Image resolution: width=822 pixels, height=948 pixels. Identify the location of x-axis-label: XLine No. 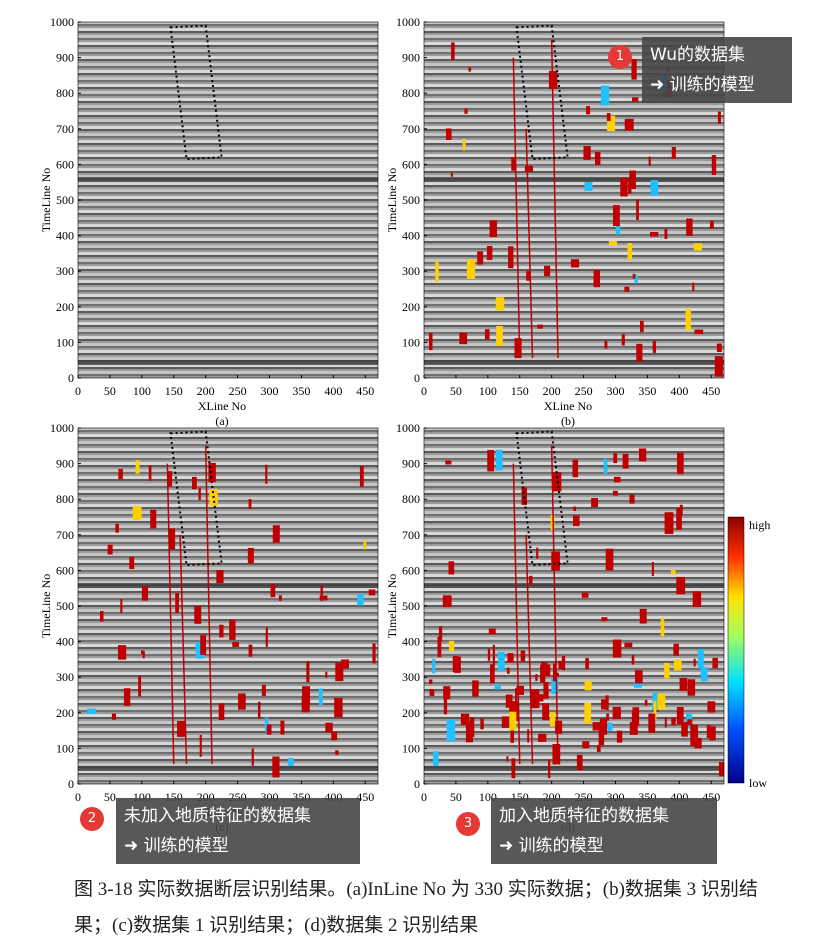
(568, 406).